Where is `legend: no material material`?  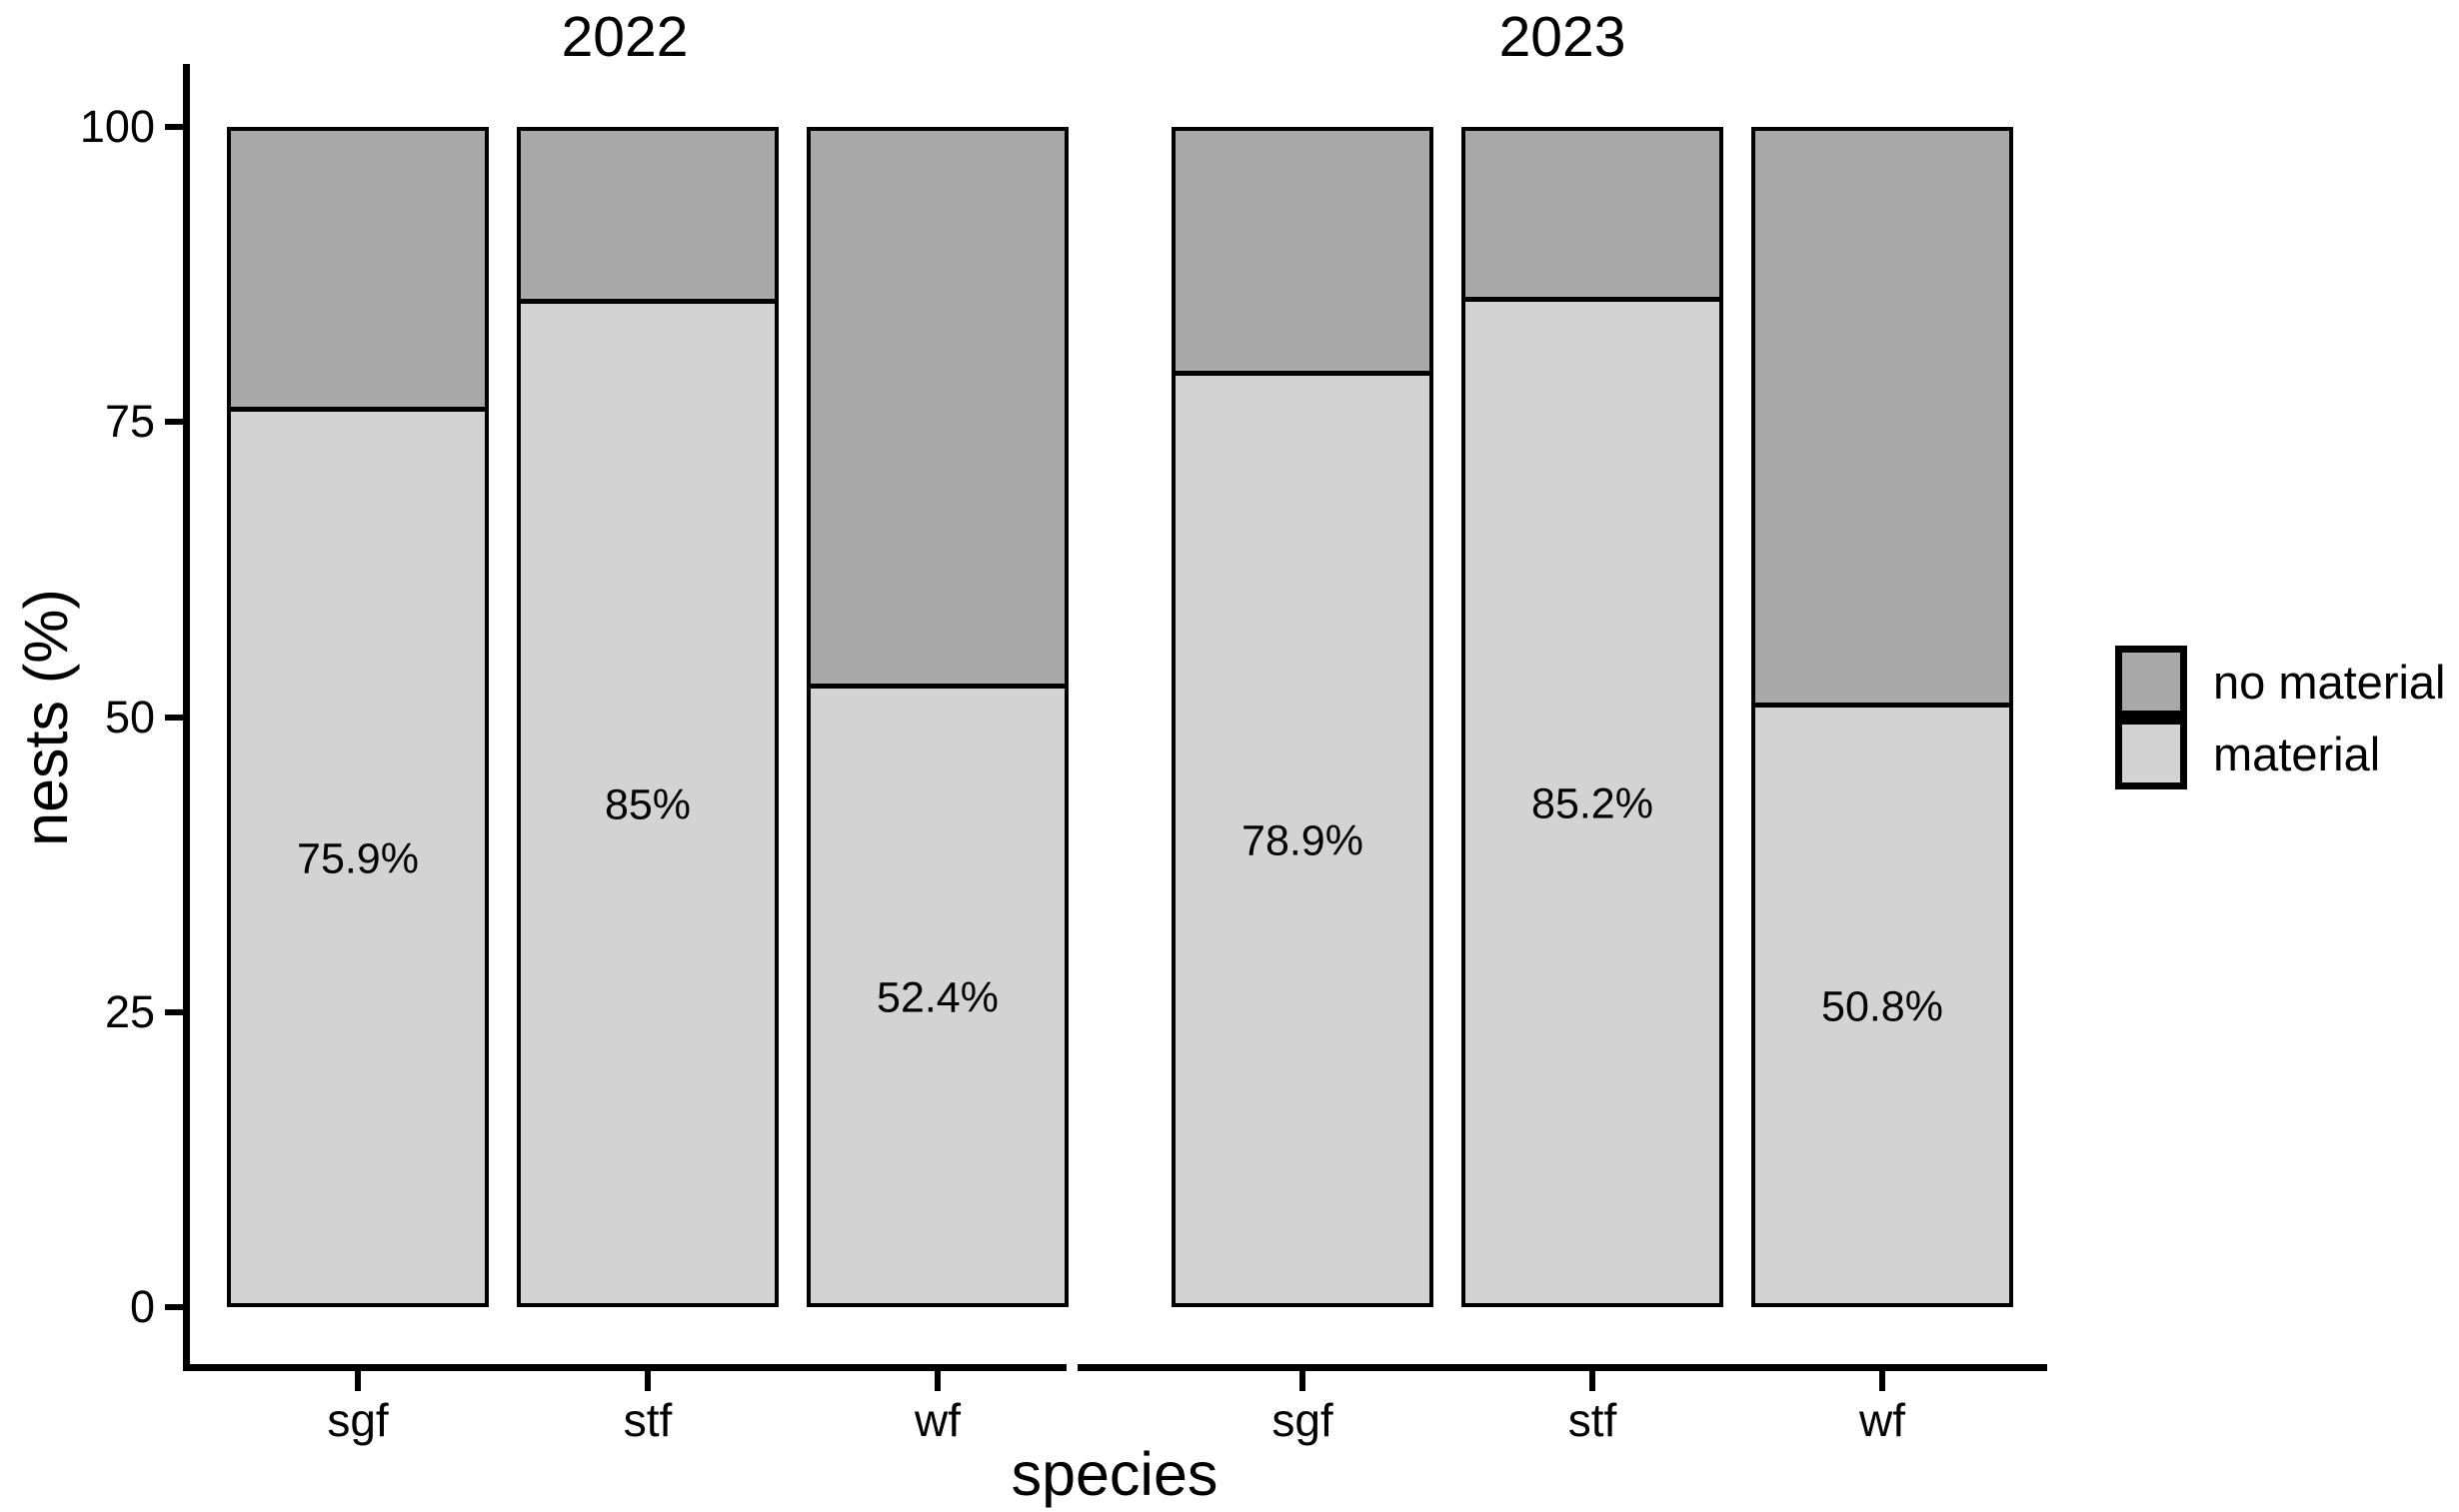 legend: no material material is located at coordinates (2280, 717).